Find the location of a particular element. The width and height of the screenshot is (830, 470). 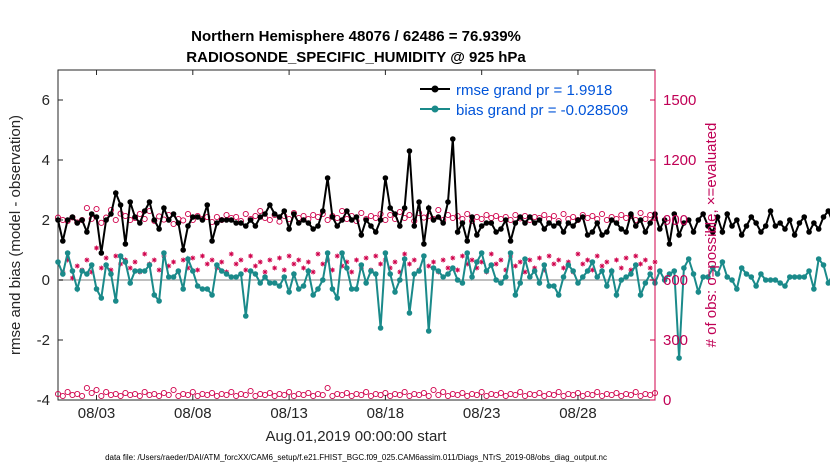

y2-tick-label: 1500 is located at coordinates (679, 100).